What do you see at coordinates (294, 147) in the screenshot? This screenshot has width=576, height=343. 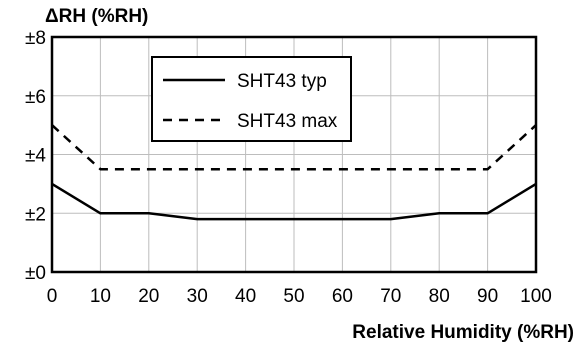 I see `series-line-max` at bounding box center [294, 147].